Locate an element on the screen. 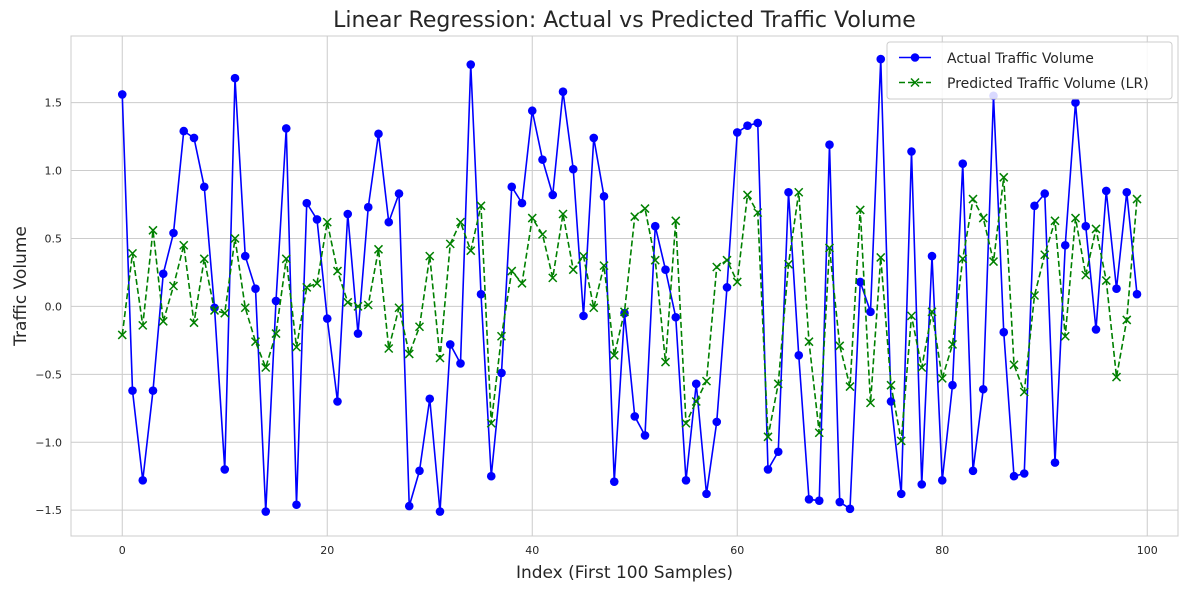  legend-predicted-label: Predicted Traffic Volume (LR) is located at coordinates (1048, 84).